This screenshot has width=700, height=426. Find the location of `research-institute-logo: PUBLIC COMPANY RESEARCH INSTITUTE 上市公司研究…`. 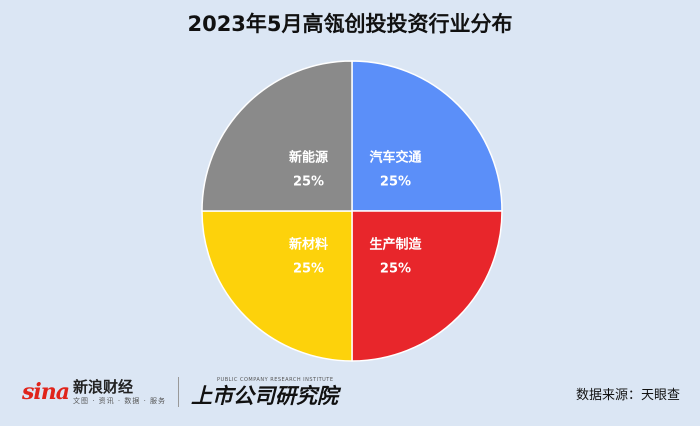

research-institute-logo: PUBLIC COMPANY RESEARCH INSTITUTE 上市公司研究… is located at coordinates (265, 392).